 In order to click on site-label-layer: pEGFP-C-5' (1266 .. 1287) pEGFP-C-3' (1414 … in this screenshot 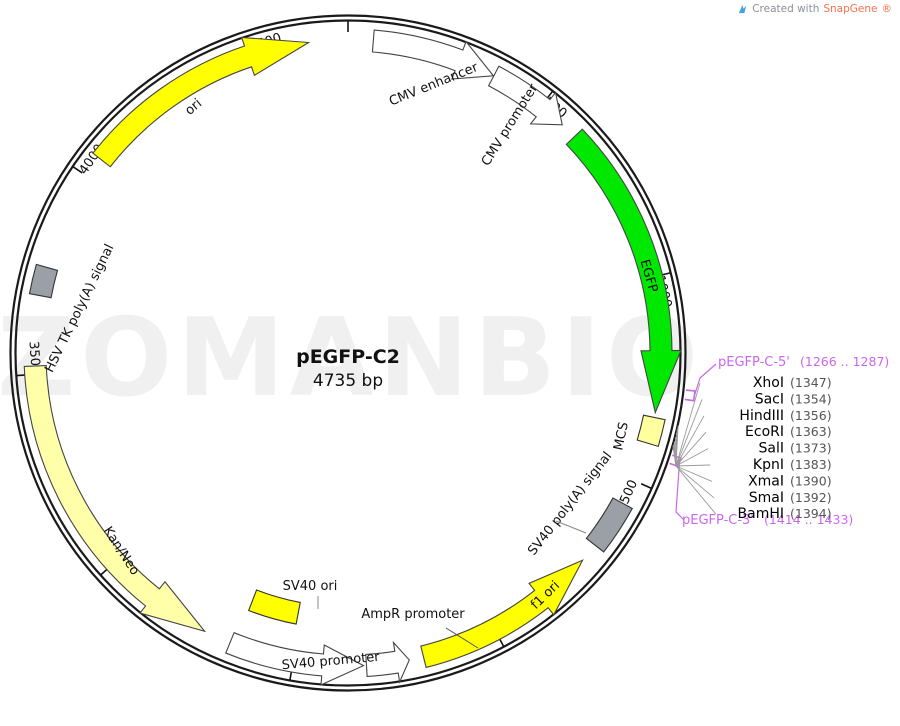, I will do `click(785, 441)`.